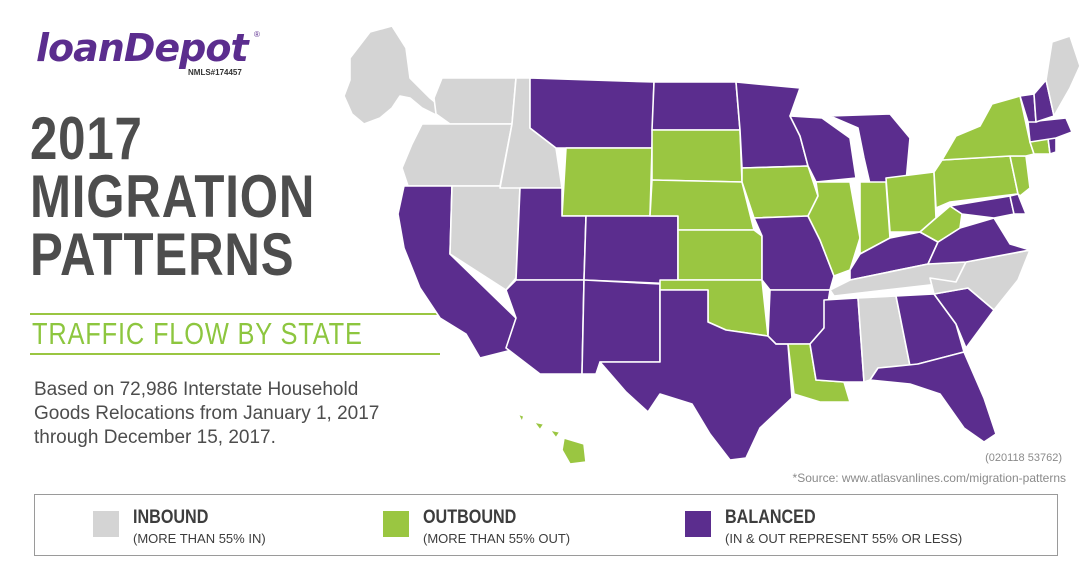 This screenshot has height=569, width=1092. What do you see at coordinates (720, 255) in the screenshot?
I see `state-ks` at bounding box center [720, 255].